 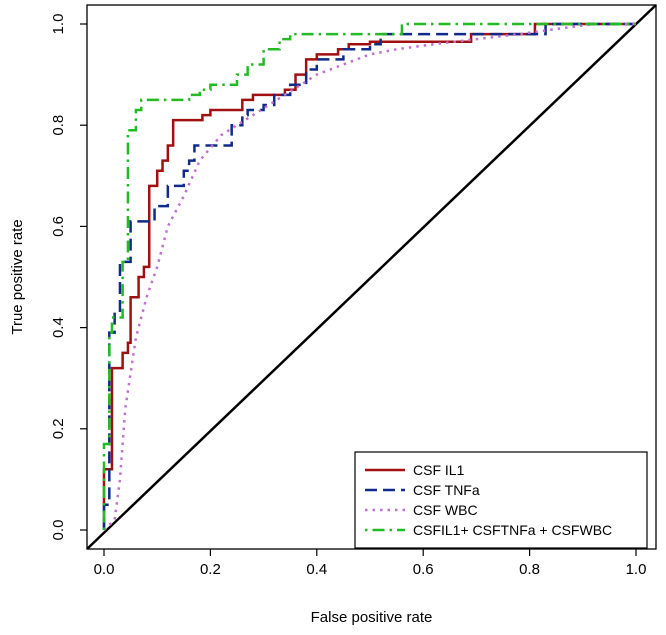 What do you see at coordinates (445, 510) in the screenshot?
I see `legend-label-csf-wbc: CSF WBC` at bounding box center [445, 510].